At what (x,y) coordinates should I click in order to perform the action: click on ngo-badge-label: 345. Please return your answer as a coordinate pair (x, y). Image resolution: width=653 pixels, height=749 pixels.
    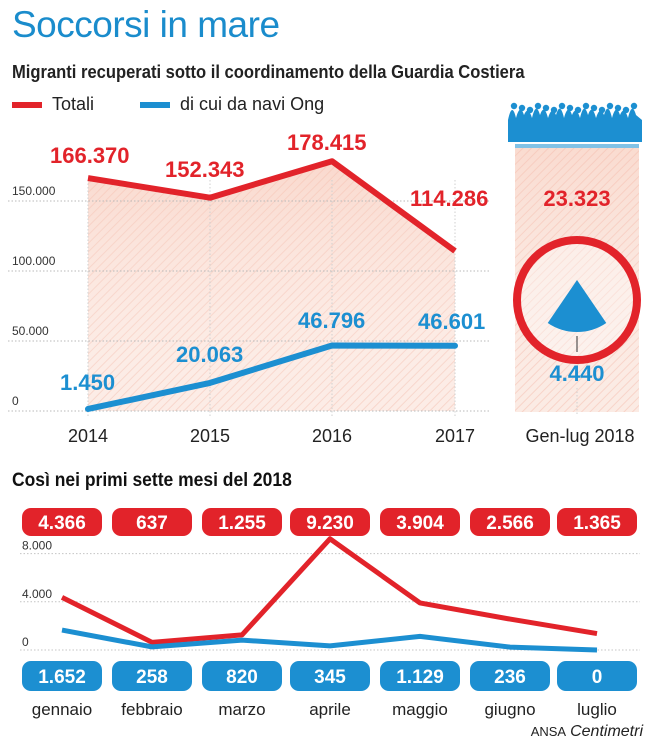
    Looking at the image, I should click on (330, 677).